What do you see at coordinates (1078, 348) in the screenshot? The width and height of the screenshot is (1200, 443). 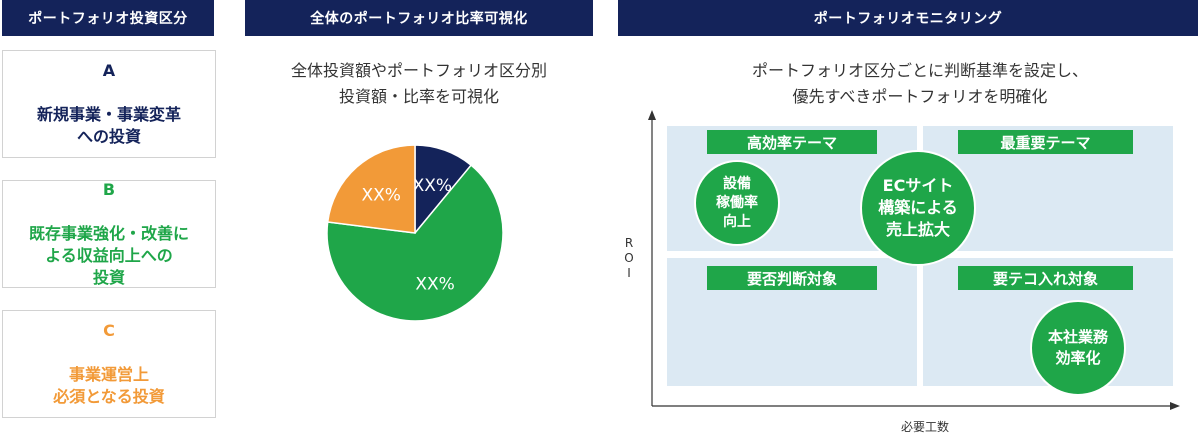 I see `circle-head-office-efficiency: 本社業務 効率化` at bounding box center [1078, 348].